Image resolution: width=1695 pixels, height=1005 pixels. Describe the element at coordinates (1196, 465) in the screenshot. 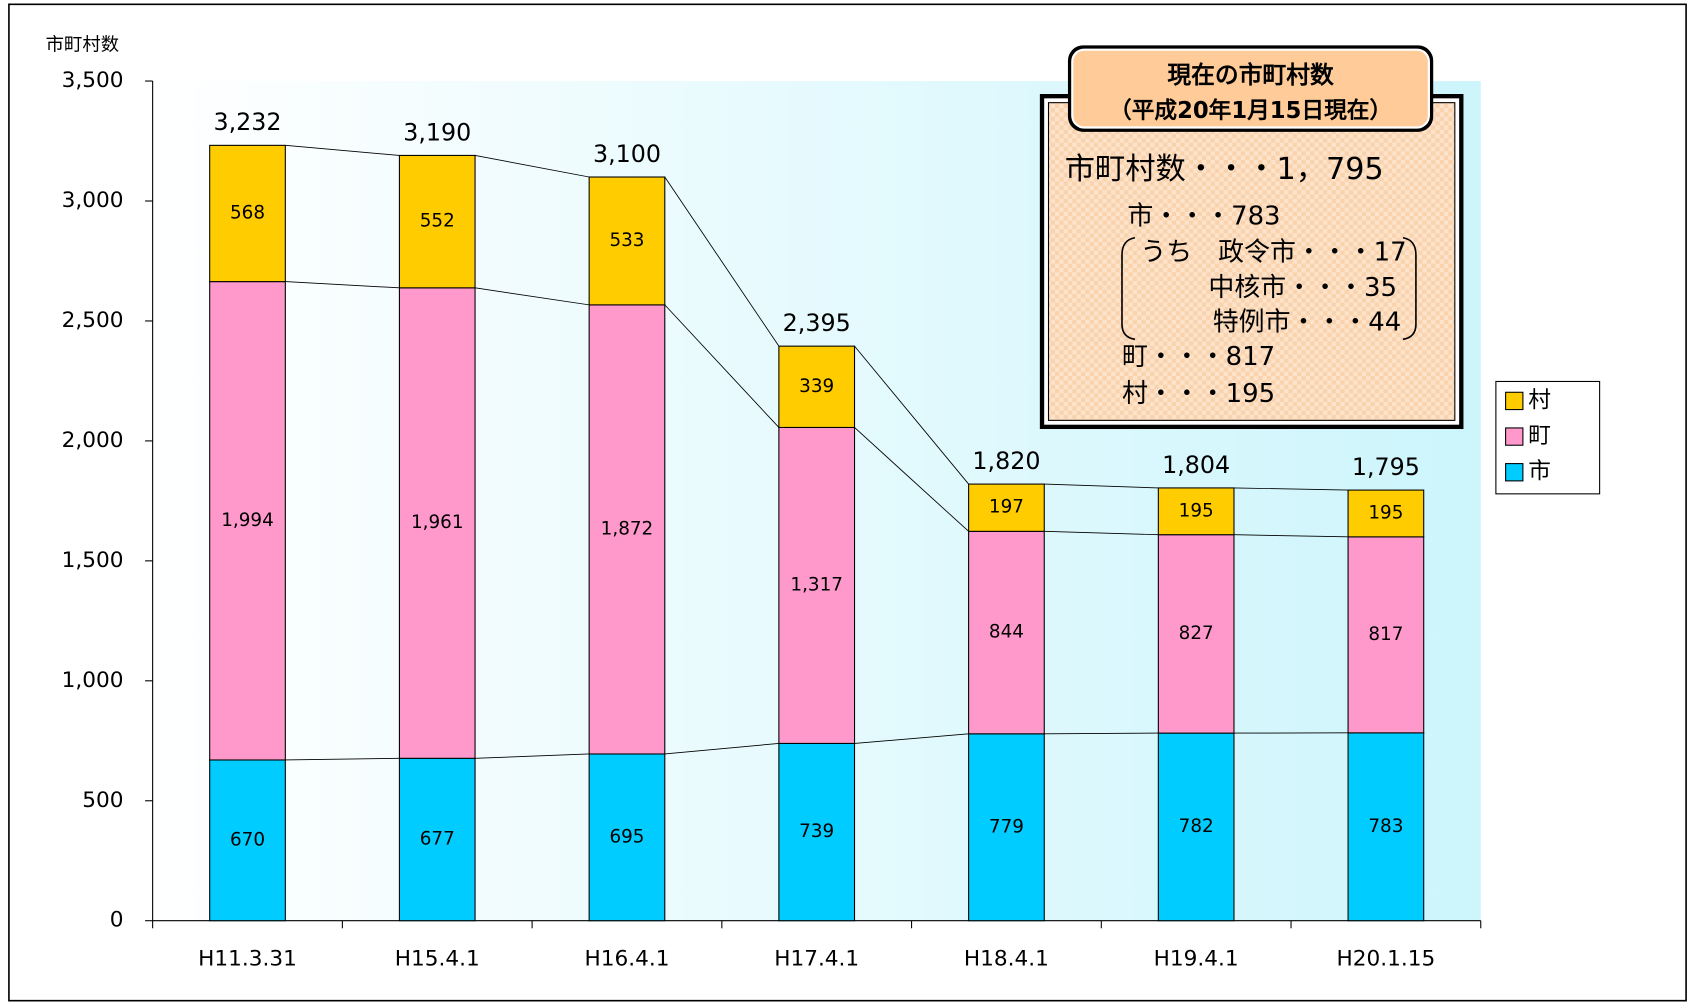

I see `total-label: 1,804` at that location.